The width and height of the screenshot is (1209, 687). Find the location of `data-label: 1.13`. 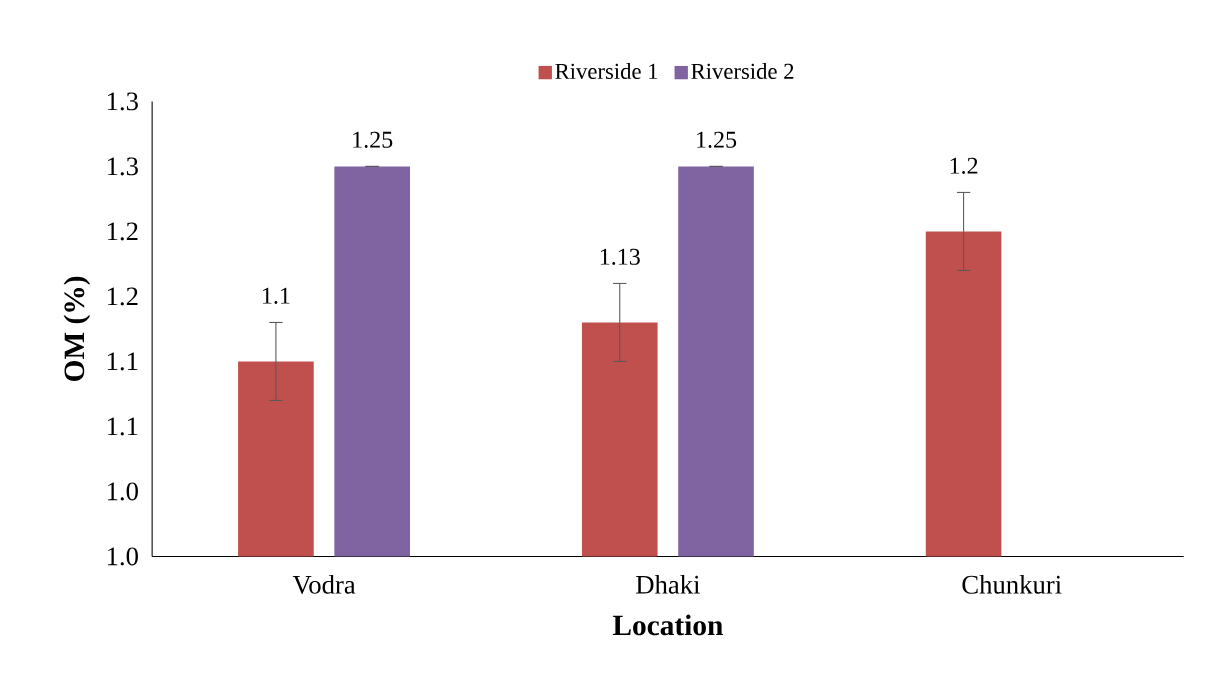

data-label: 1.13 is located at coordinates (620, 256).